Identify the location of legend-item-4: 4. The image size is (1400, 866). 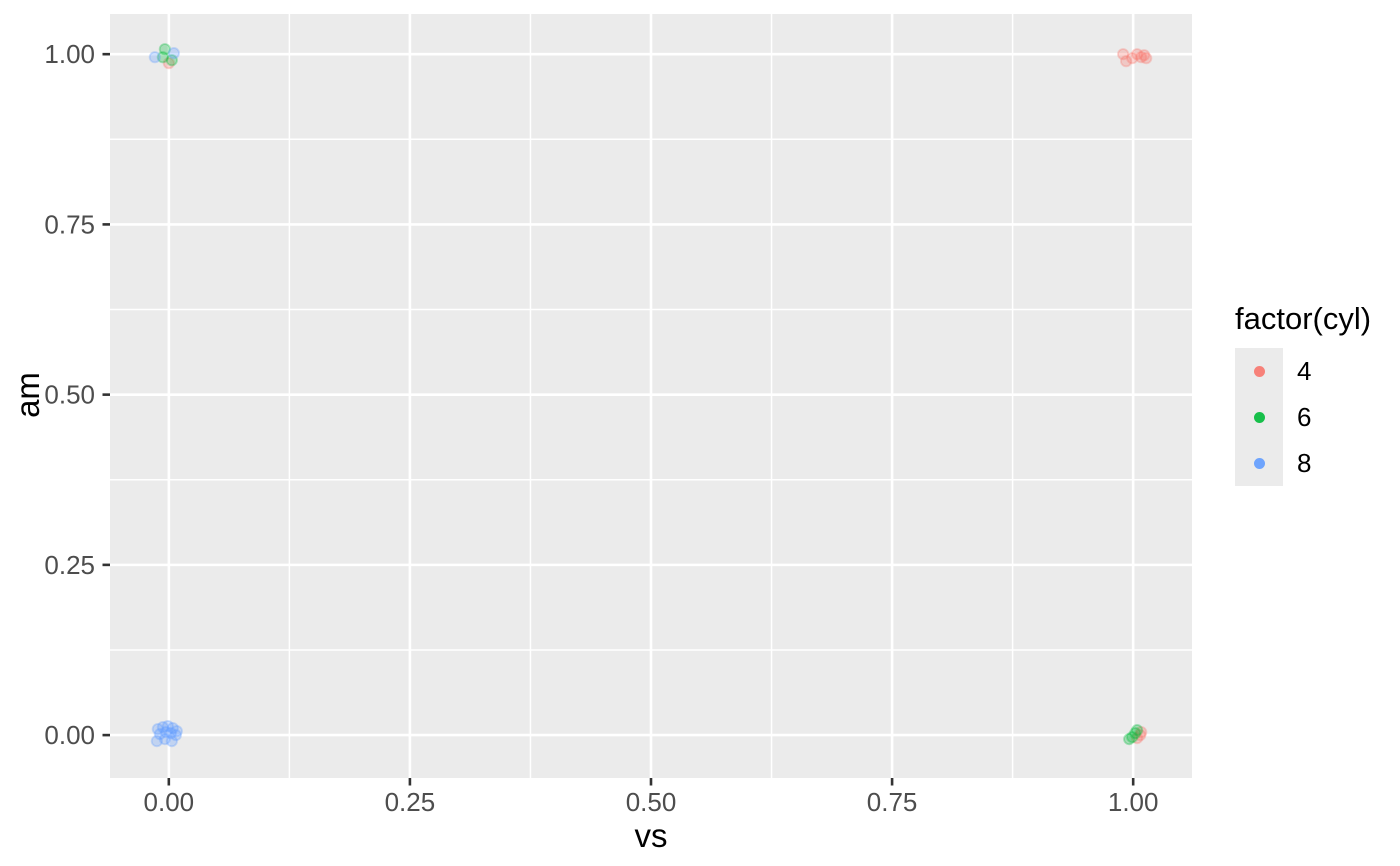
(1303, 371).